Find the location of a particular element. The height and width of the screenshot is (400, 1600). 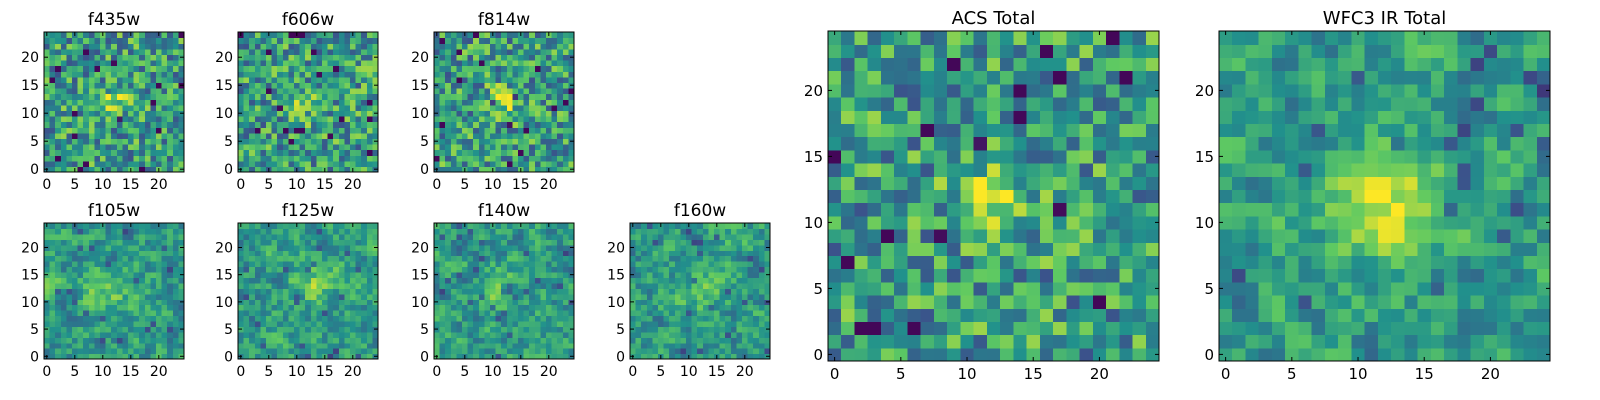

heatmap-f606w is located at coordinates (308, 102).